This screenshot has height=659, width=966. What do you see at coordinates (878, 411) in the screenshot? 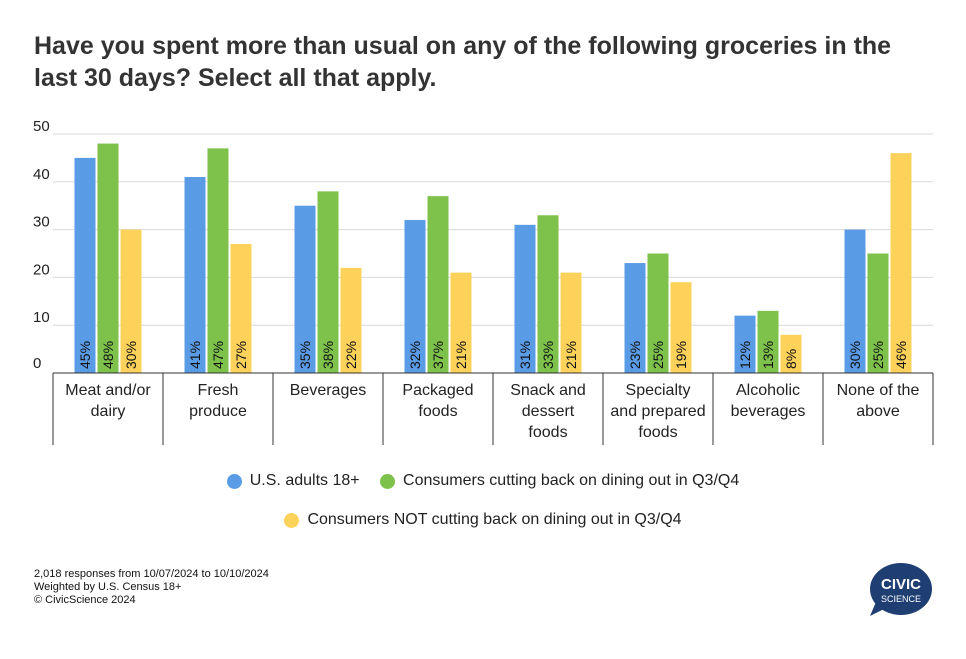
I see `x-tick-label: above` at bounding box center [878, 411].